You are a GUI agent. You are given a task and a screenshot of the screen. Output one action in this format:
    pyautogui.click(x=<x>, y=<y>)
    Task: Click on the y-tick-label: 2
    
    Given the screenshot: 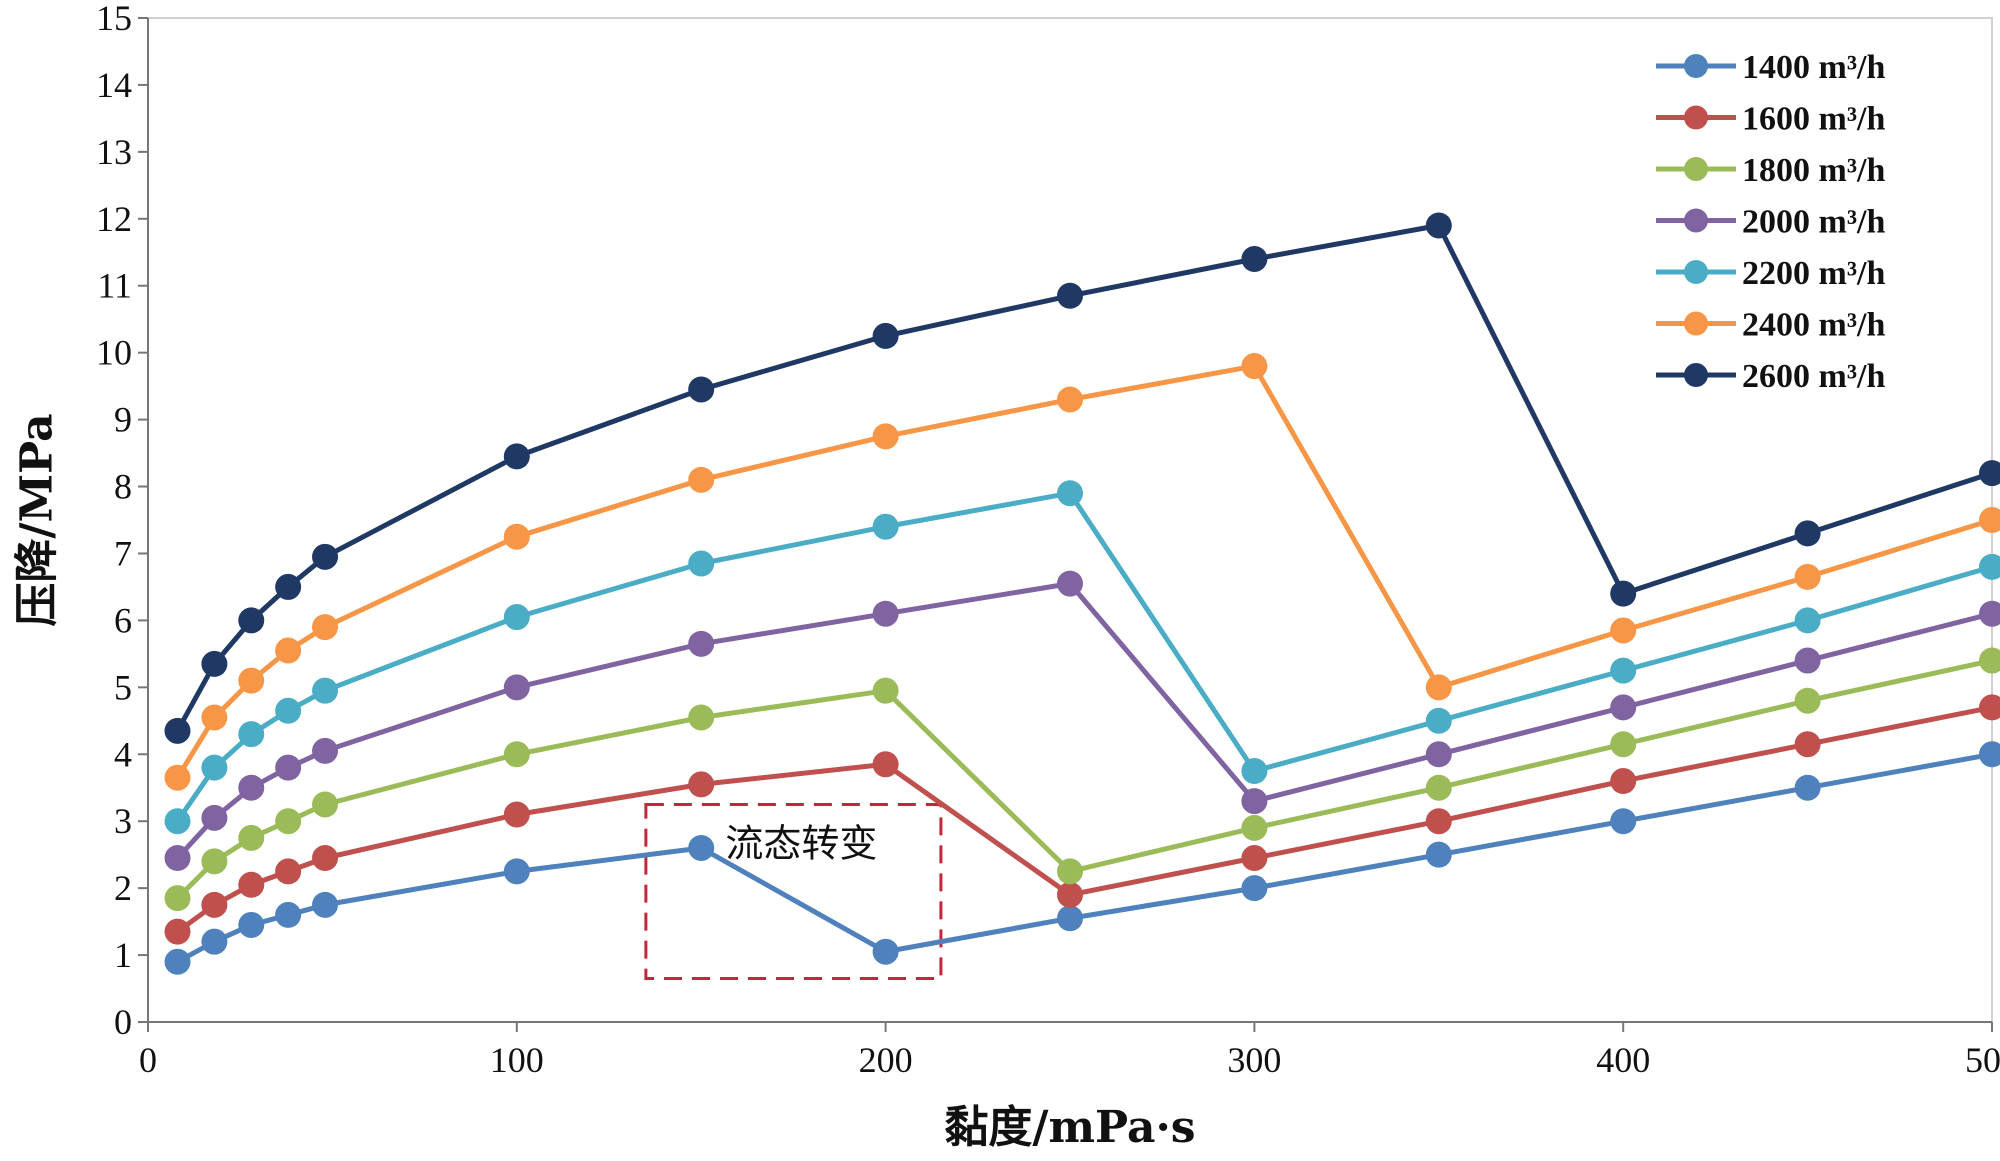 What is the action you would take?
    pyautogui.click(x=123, y=888)
    